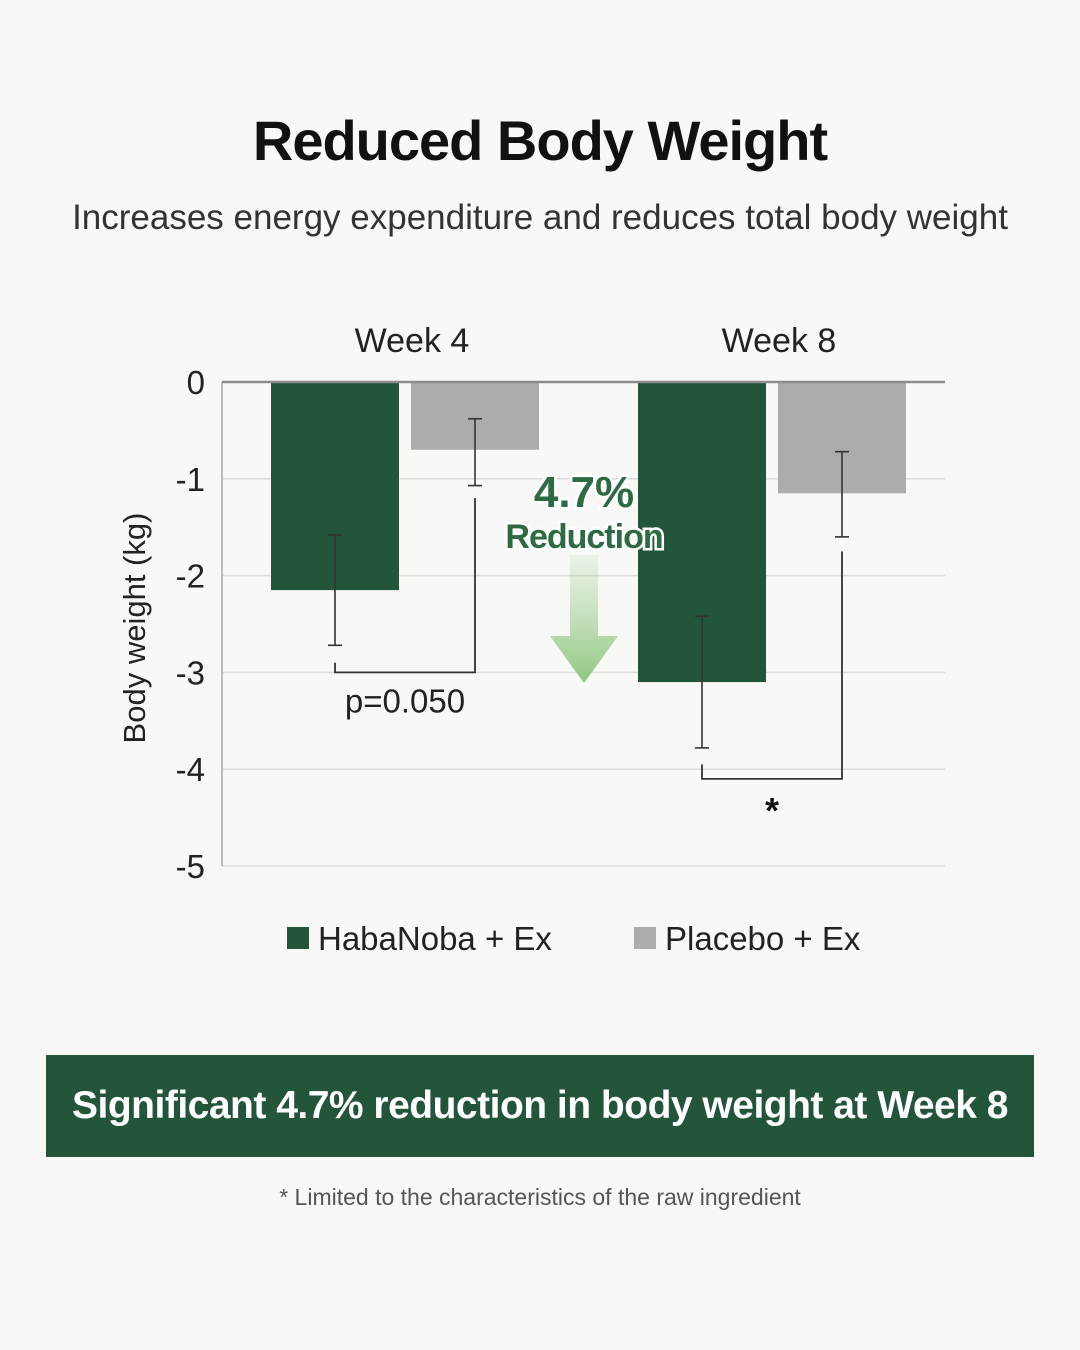 This screenshot has height=1350, width=1080. I want to click on y-tick-label: -3, so click(190, 672).